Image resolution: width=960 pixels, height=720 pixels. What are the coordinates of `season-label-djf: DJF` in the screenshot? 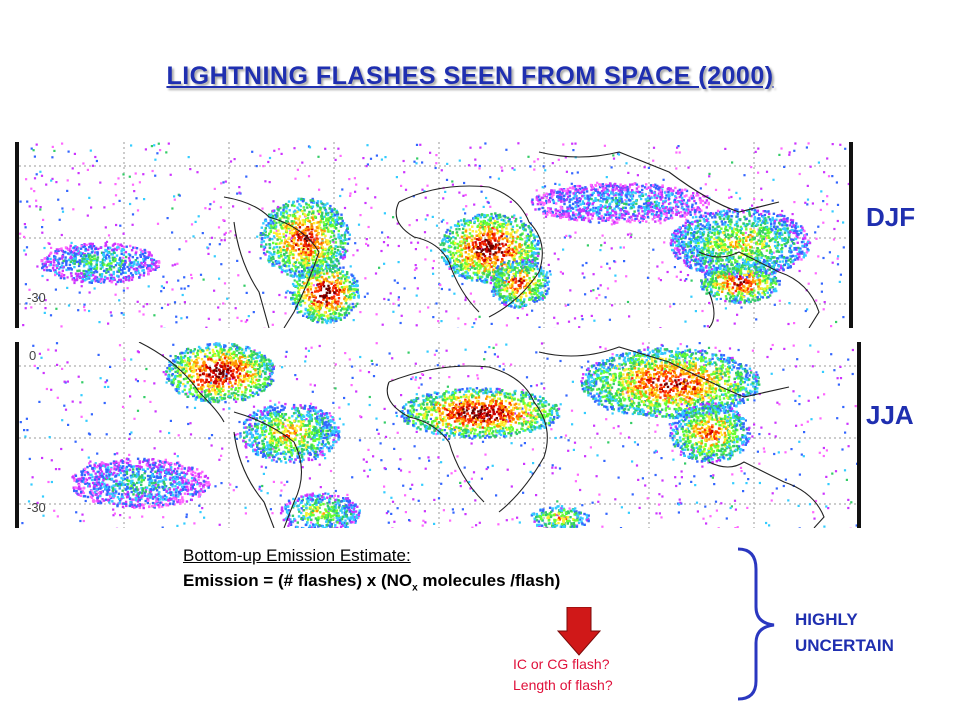 It's located at (891, 217).